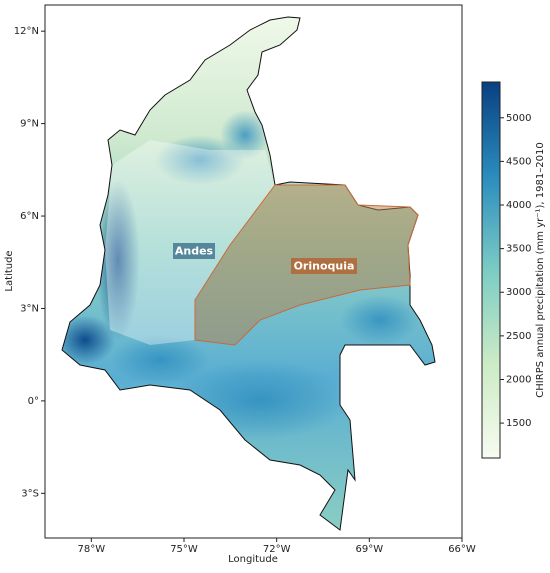 The height and width of the screenshot is (573, 550). I want to click on colorbar-tick-label: 2000, so click(518, 379).